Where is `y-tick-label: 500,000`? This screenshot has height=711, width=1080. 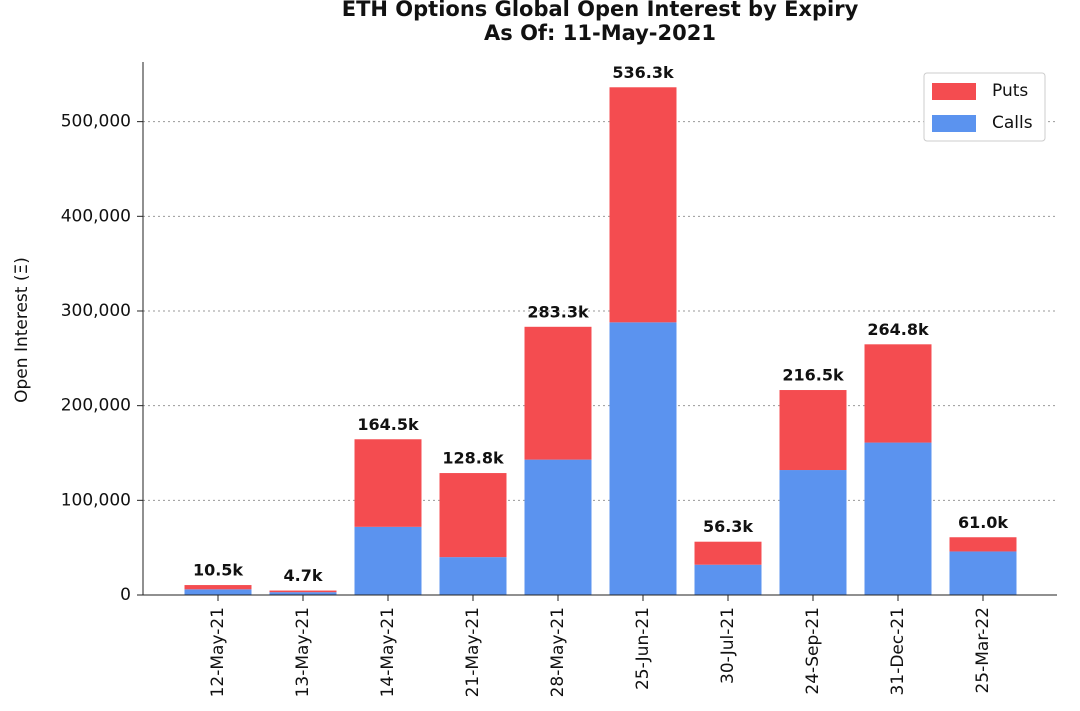 y-tick-label: 500,000 is located at coordinates (96, 122).